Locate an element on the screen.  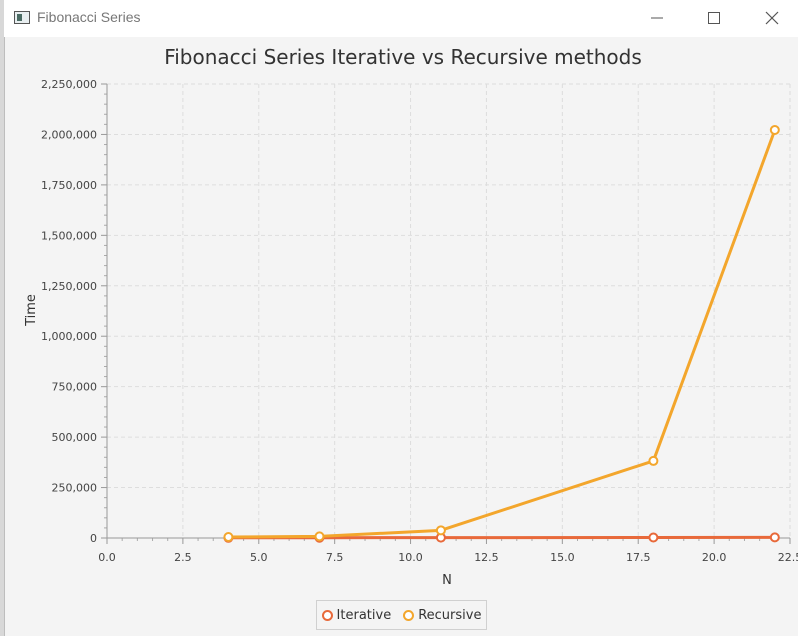
minimize-icon is located at coordinates (657, 18).